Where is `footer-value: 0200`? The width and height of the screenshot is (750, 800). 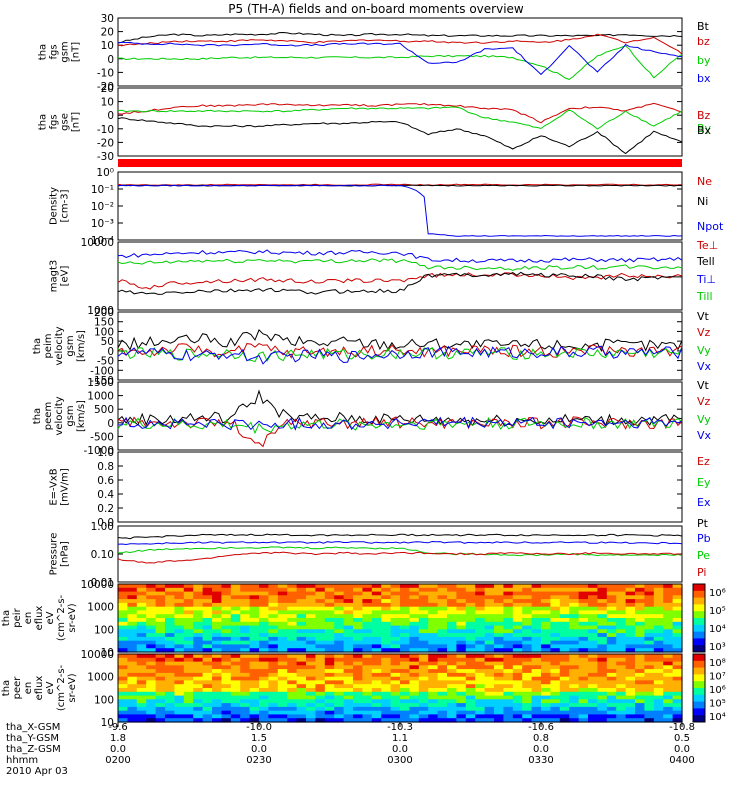 footer-value: 0200 is located at coordinates (117, 760).